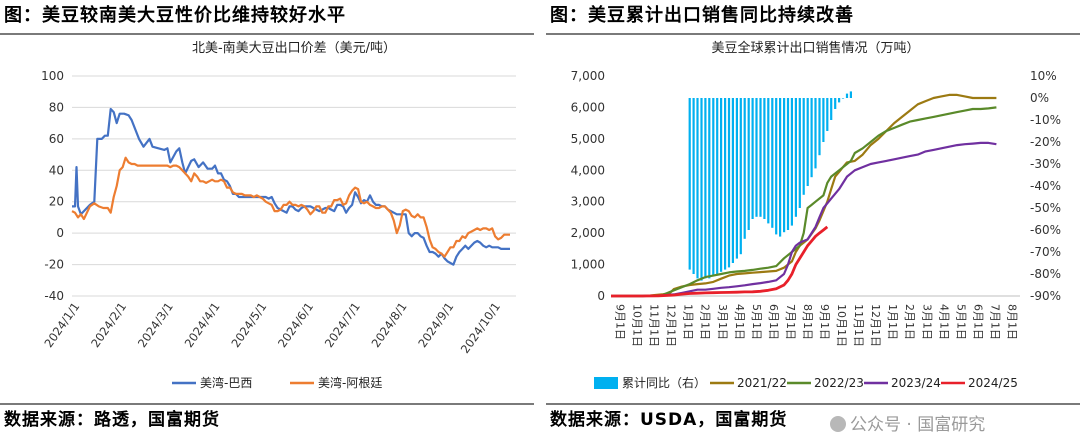  Describe the element at coordinates (350, 382) in the screenshot. I see `chart1-legend-label: 美湾-阿根廷` at that location.